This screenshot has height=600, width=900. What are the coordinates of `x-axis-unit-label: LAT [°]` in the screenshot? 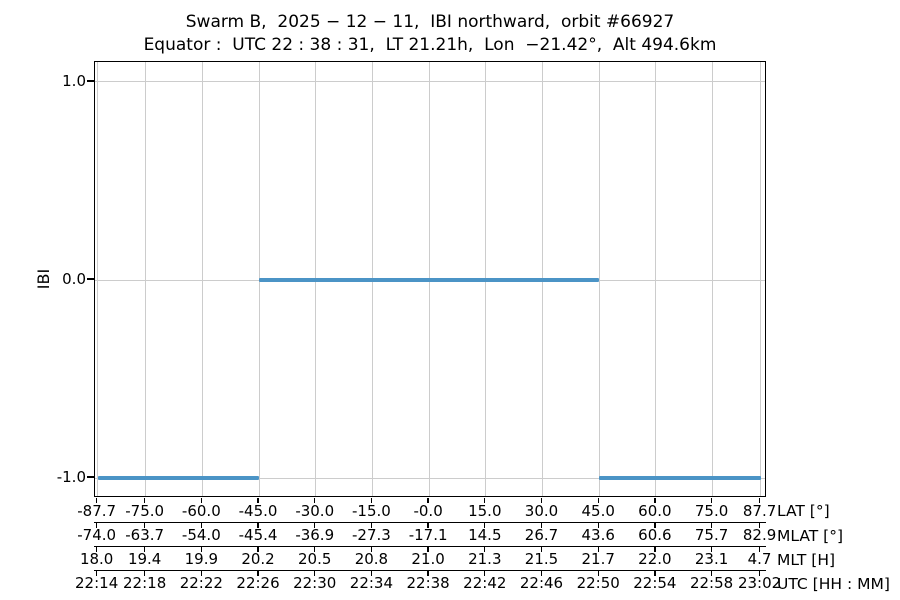 It's located at (803, 511).